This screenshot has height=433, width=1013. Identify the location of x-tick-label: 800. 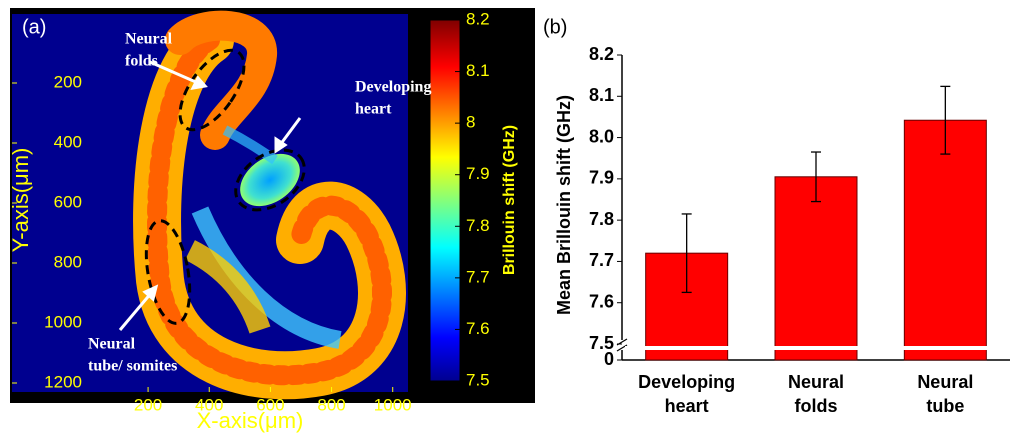
(331, 404).